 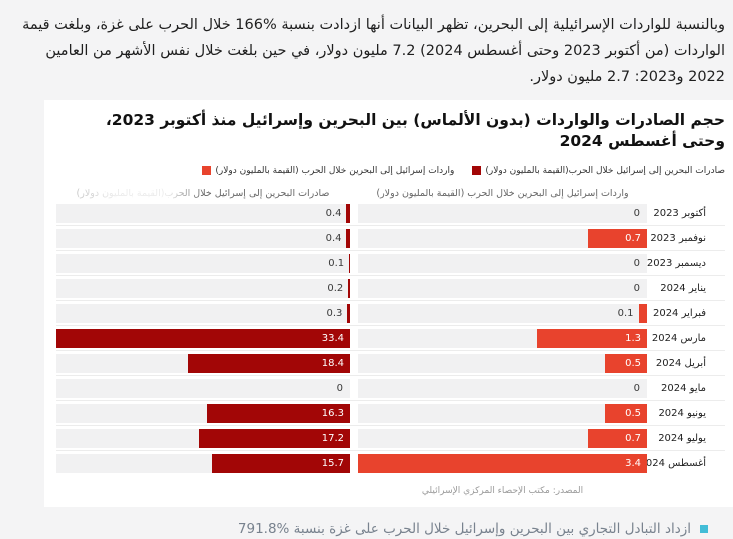 I want to click on chart-row: 0.1 0 ديسمبر 2023, so click(x=390, y=263).